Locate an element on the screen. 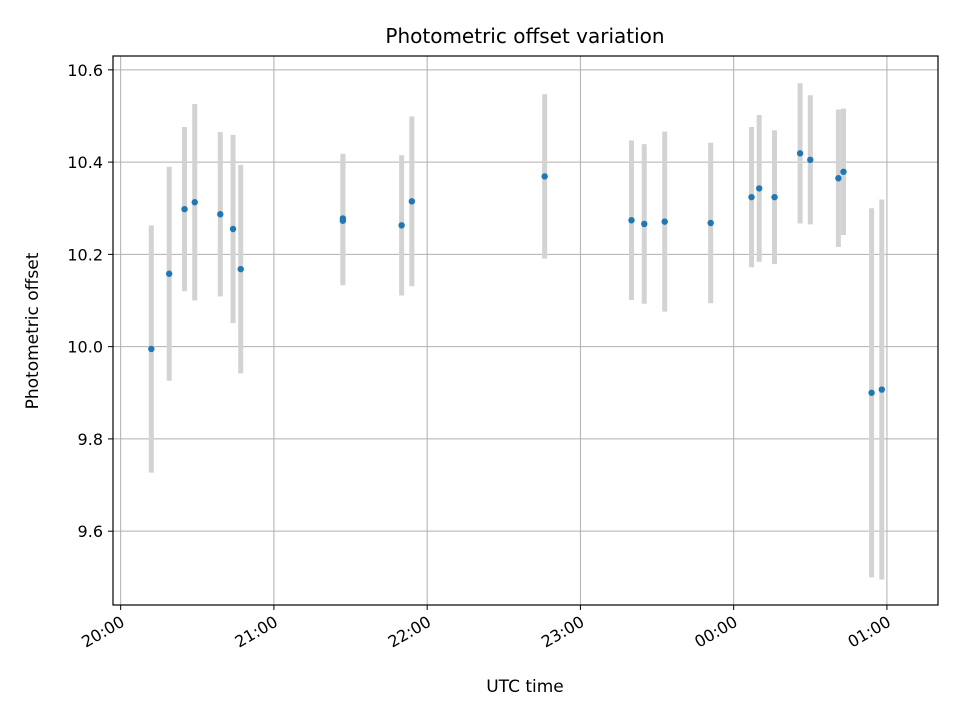 Image resolution: width=960 pixels, height=720 pixels. y-tick-label: 9.8 is located at coordinates (90, 439).